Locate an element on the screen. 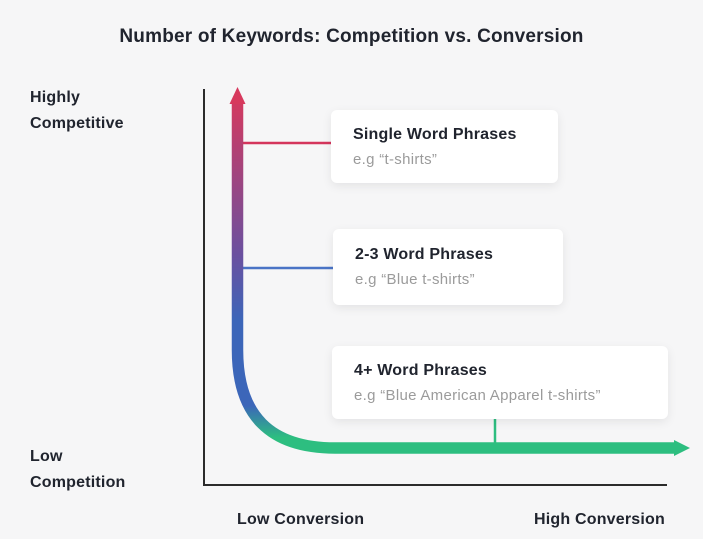 The height and width of the screenshot is (539, 703). curve-arrow-right-icon is located at coordinates (682, 448).